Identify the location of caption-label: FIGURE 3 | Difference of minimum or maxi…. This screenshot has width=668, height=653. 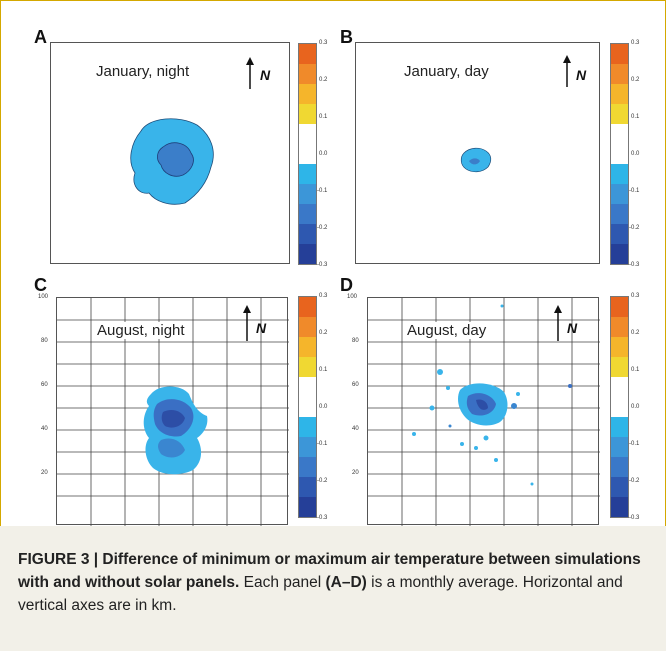
(329, 571).